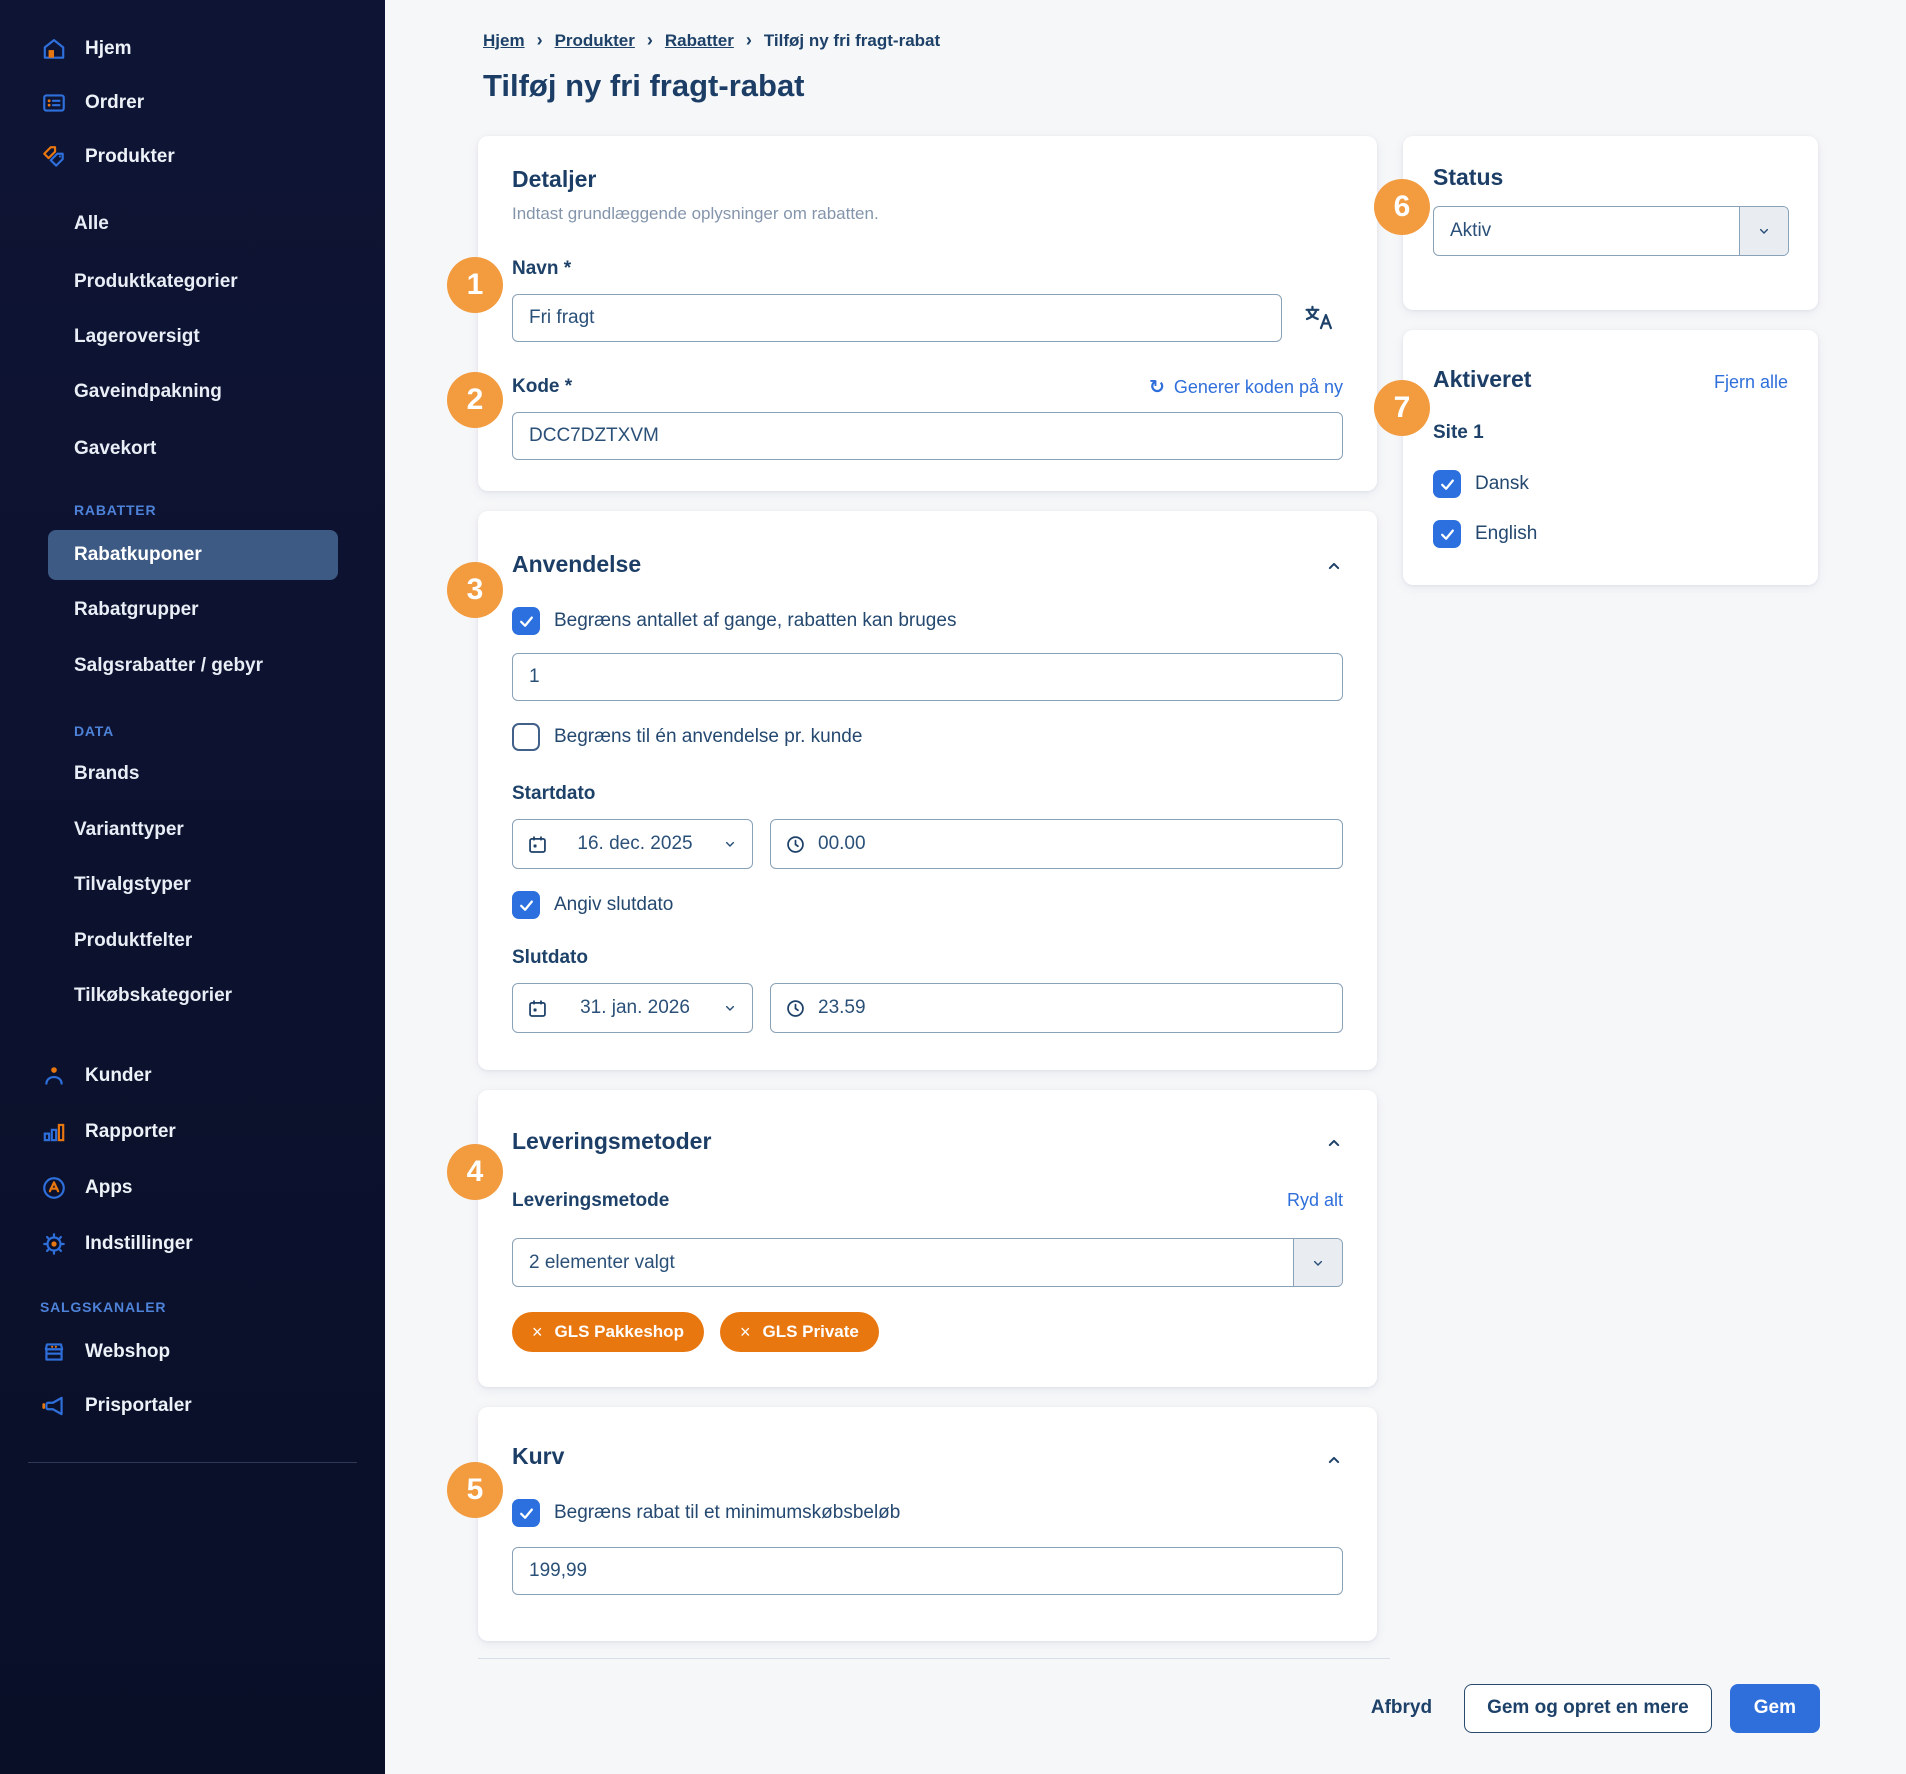 The image size is (1906, 1774). What do you see at coordinates (130, 156) in the screenshot?
I see `sidebar-item-label: Produkter` at bounding box center [130, 156].